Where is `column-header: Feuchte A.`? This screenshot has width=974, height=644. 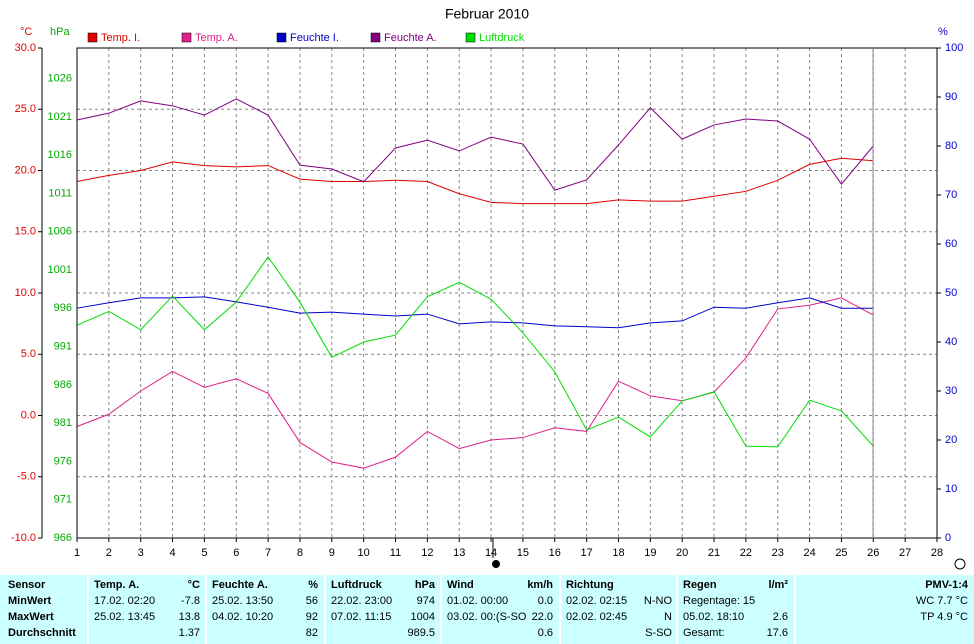
column-header: Feuchte A. is located at coordinates (240, 585).